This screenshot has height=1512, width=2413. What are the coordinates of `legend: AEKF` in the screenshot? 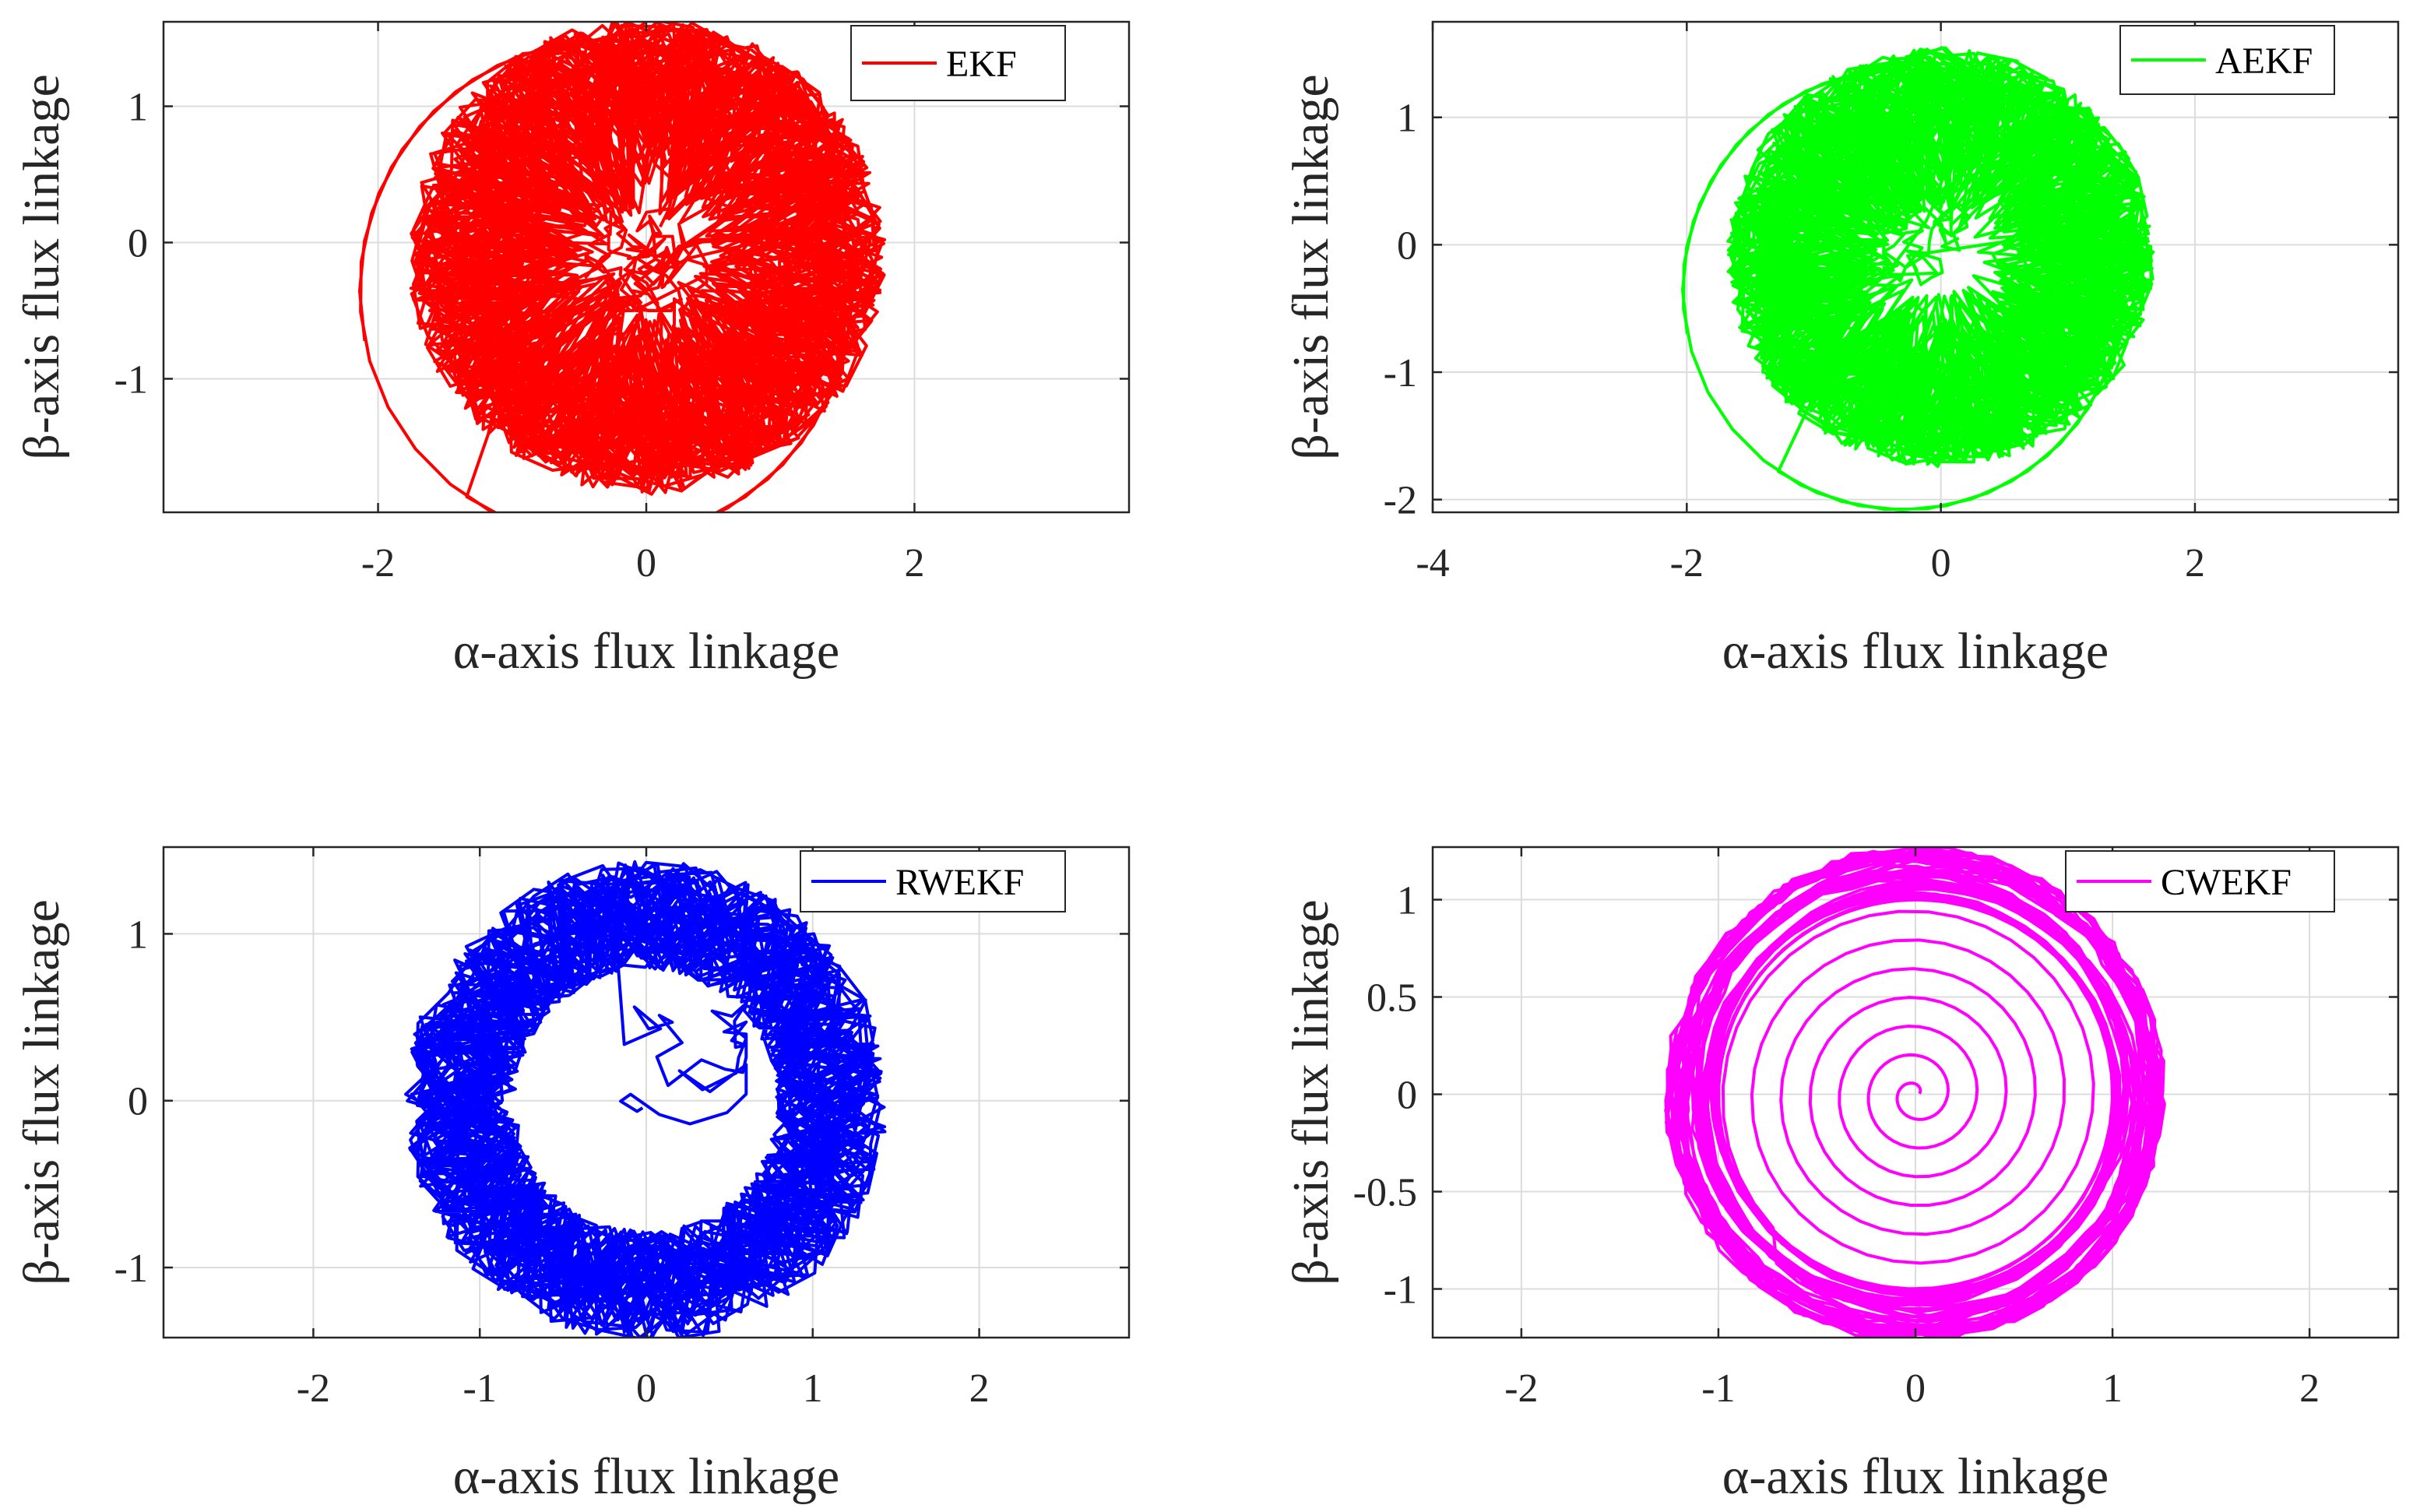 It's located at (2227, 60).